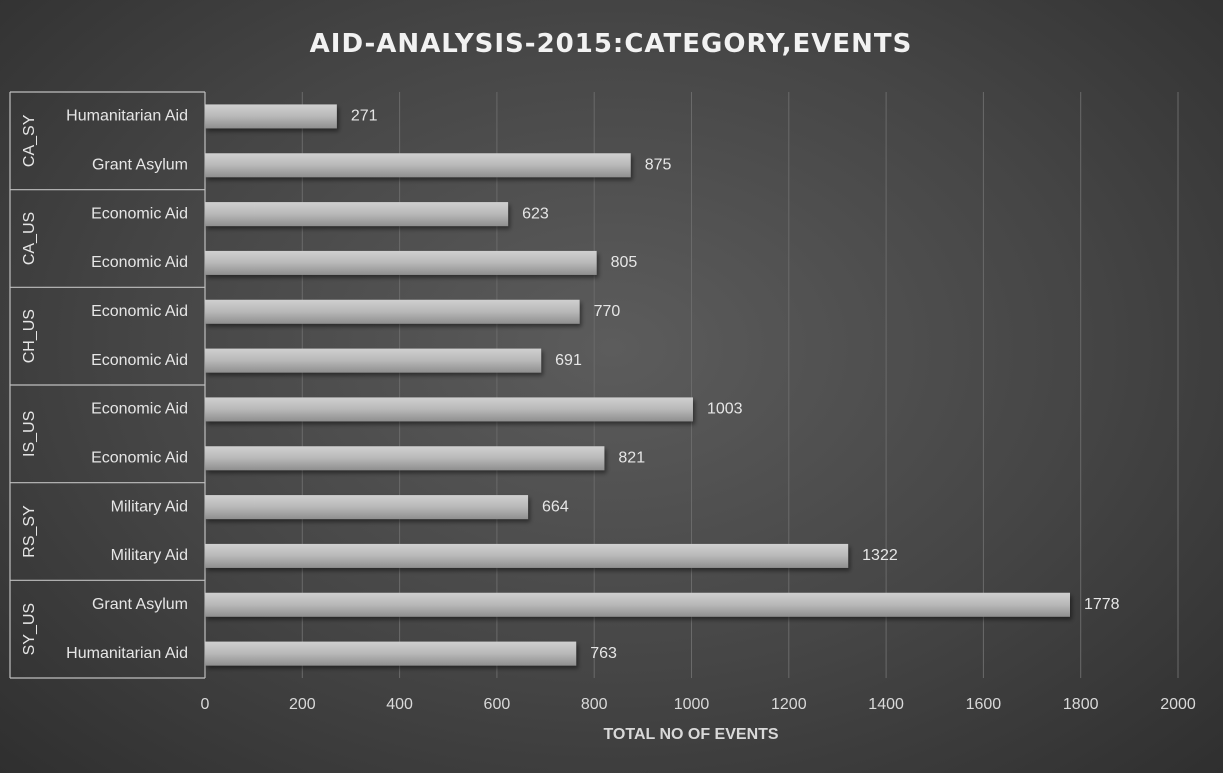 The image size is (1223, 773). Describe the element at coordinates (29, 238) in the screenshot. I see `group-label: CA_US` at that location.